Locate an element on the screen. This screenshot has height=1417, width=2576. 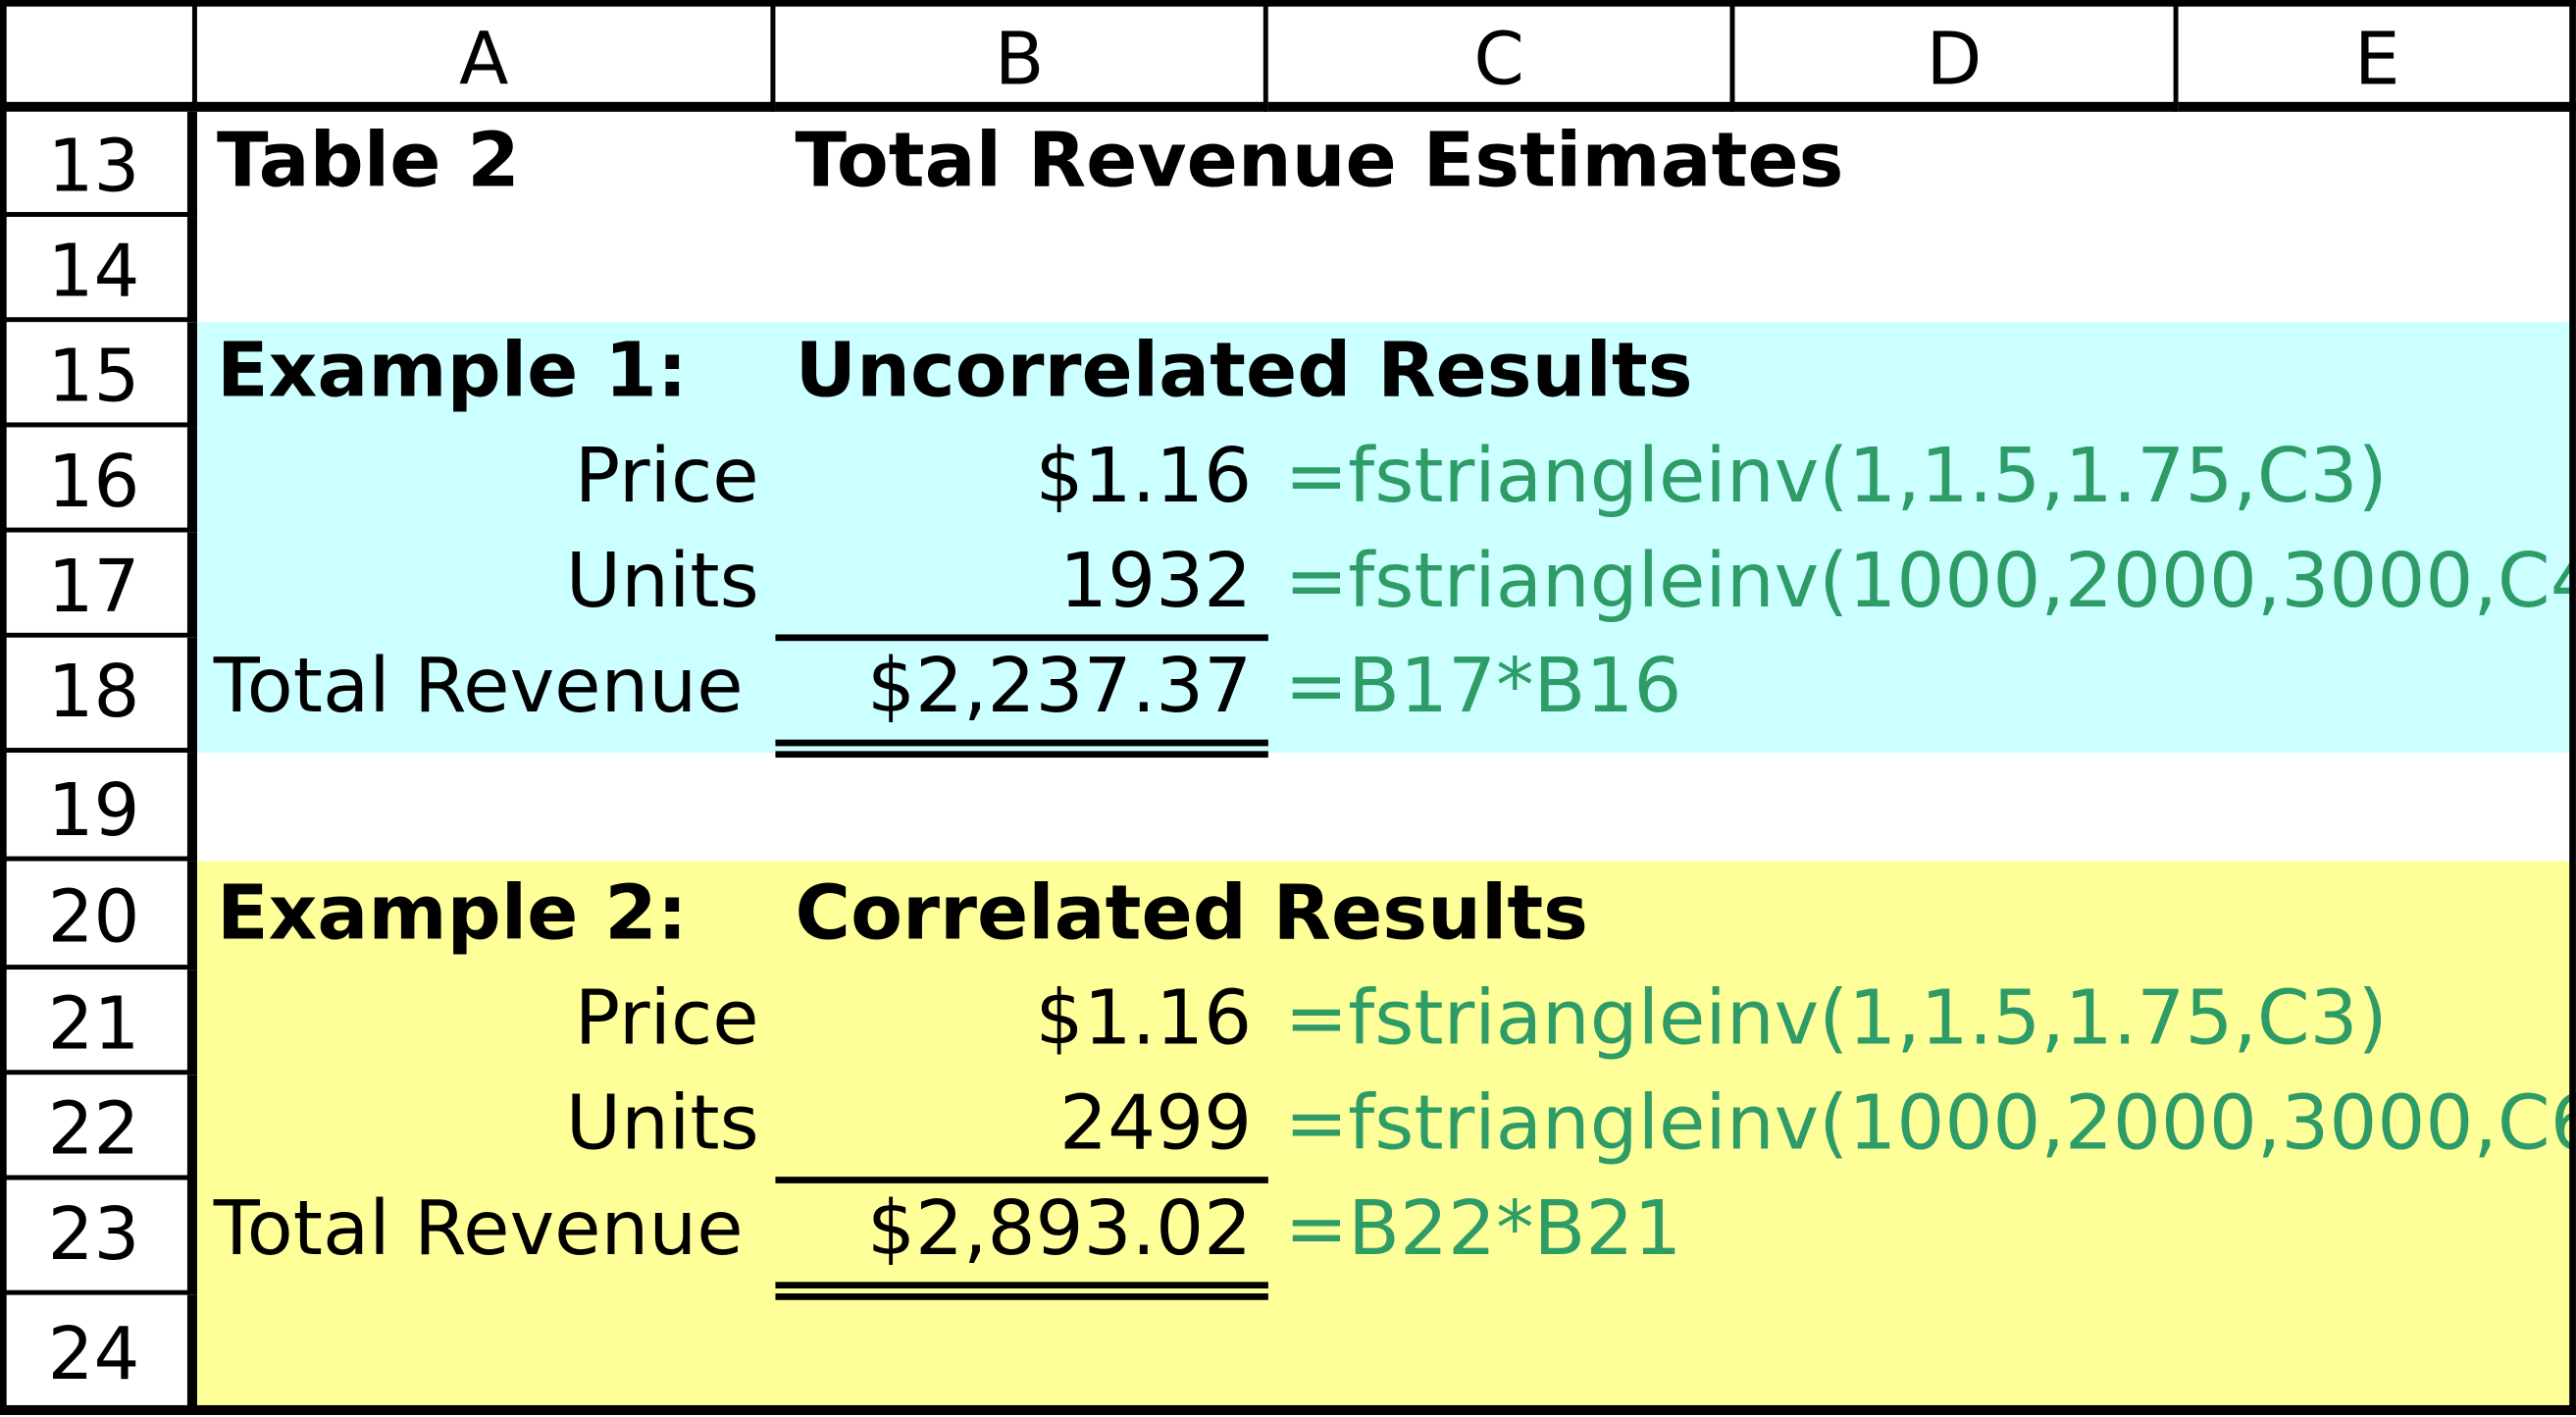
table-heading: Total Revenue Estimates is located at coordinates (1319, 159).